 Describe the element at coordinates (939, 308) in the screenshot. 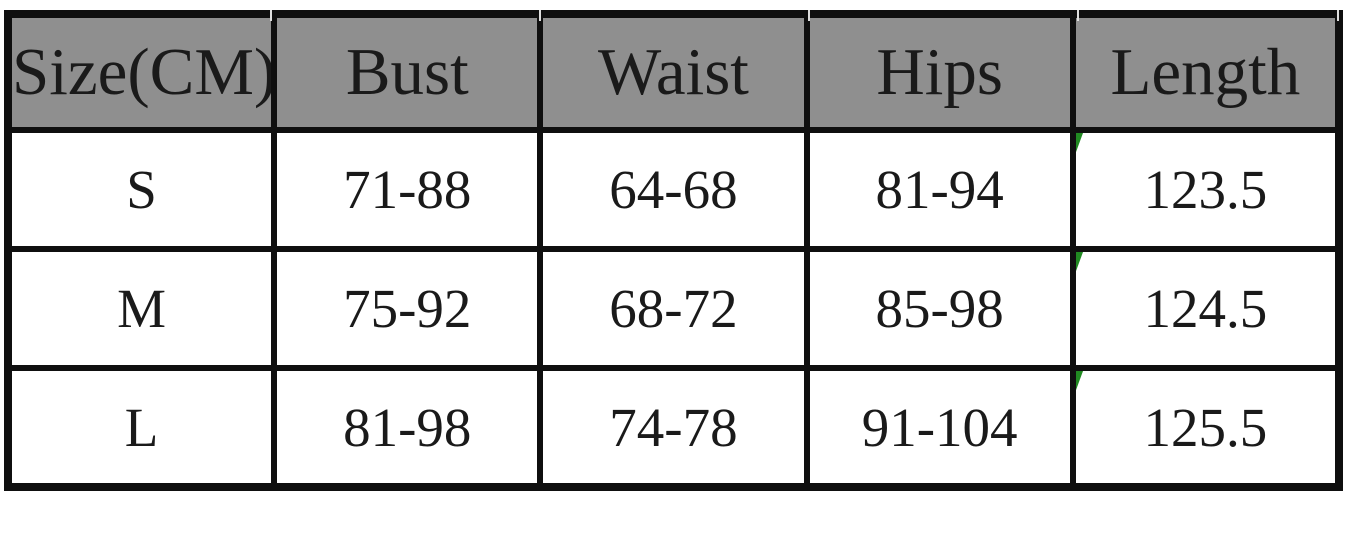

I see `cell-hips: 85-98` at that location.